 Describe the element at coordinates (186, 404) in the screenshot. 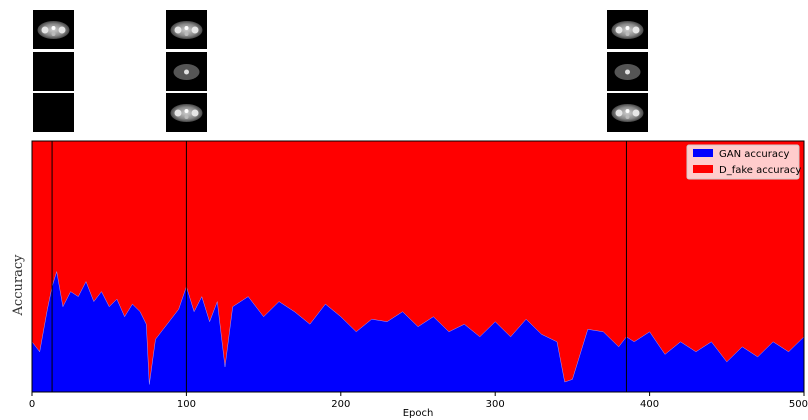

I see `x-tick-label: 100` at that location.